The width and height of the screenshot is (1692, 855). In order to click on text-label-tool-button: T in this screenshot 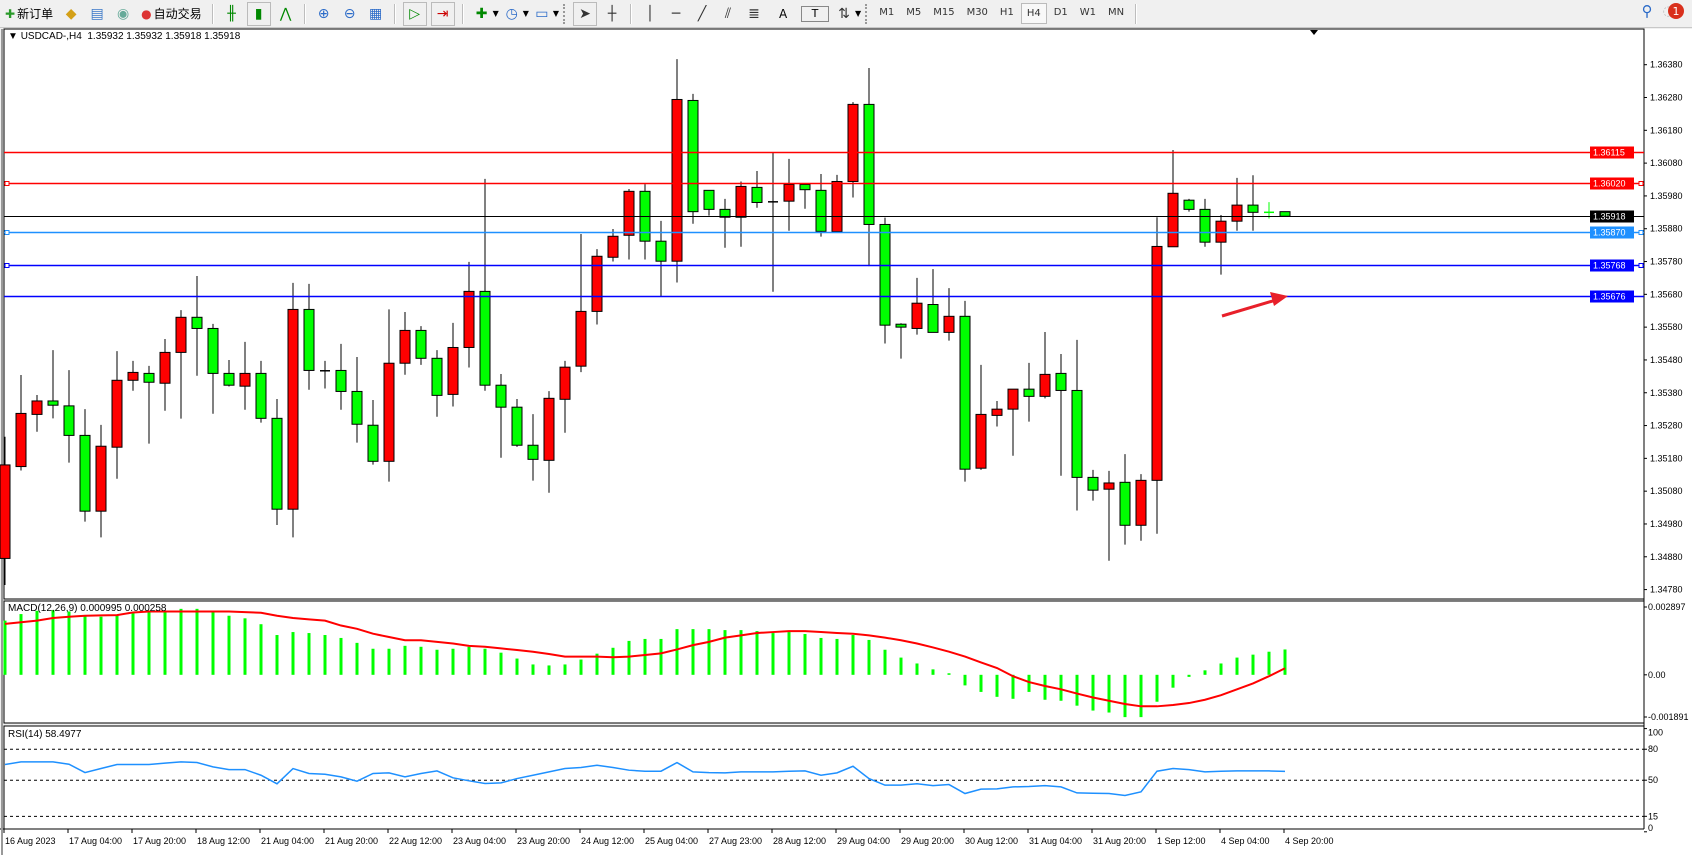, I will do `click(815, 13)`.